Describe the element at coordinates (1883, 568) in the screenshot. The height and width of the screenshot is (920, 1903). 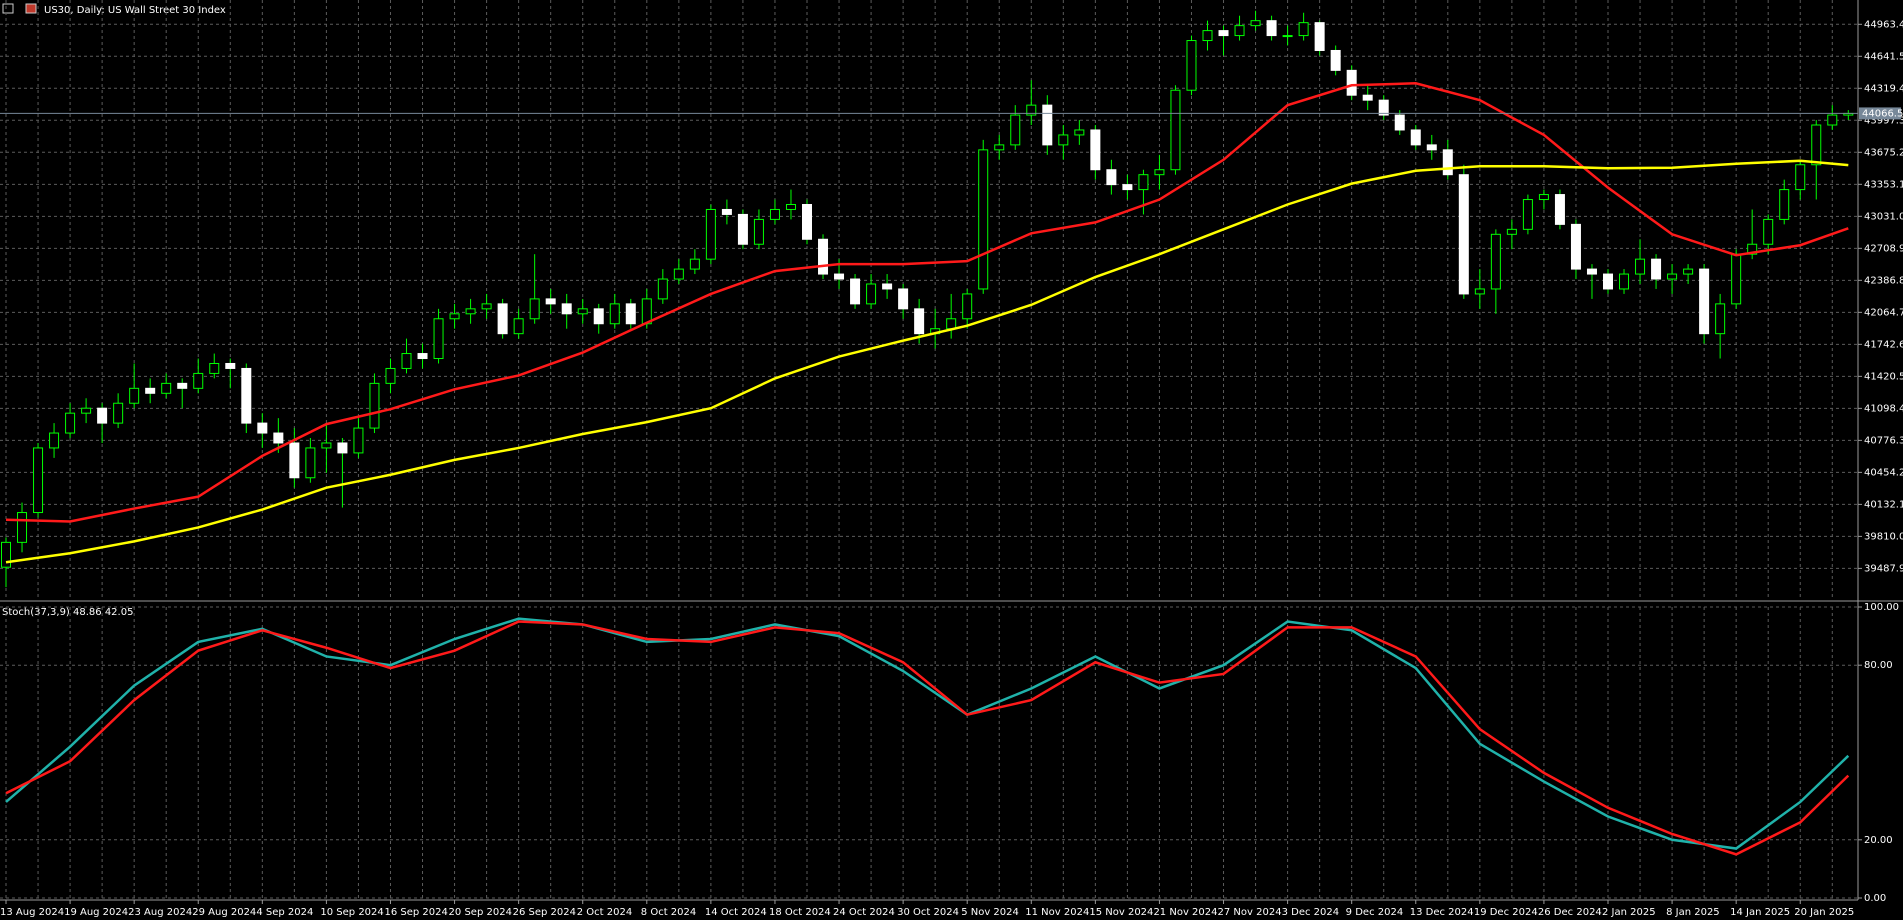
I see `y-tick-label: 39487.9` at that location.